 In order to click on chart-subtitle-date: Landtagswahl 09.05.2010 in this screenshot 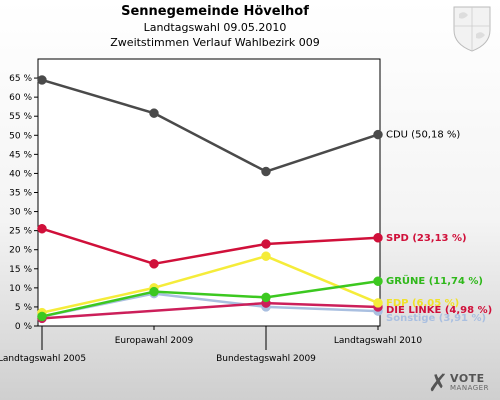, I will do `click(215, 27)`.